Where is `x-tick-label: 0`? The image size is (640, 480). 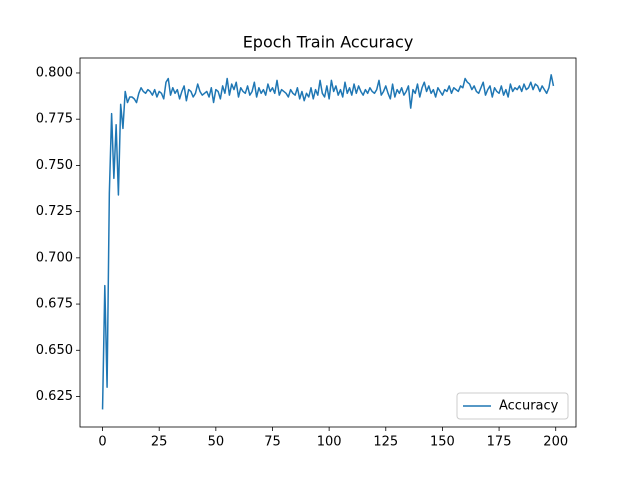 x-tick-label: 0 is located at coordinates (102, 442).